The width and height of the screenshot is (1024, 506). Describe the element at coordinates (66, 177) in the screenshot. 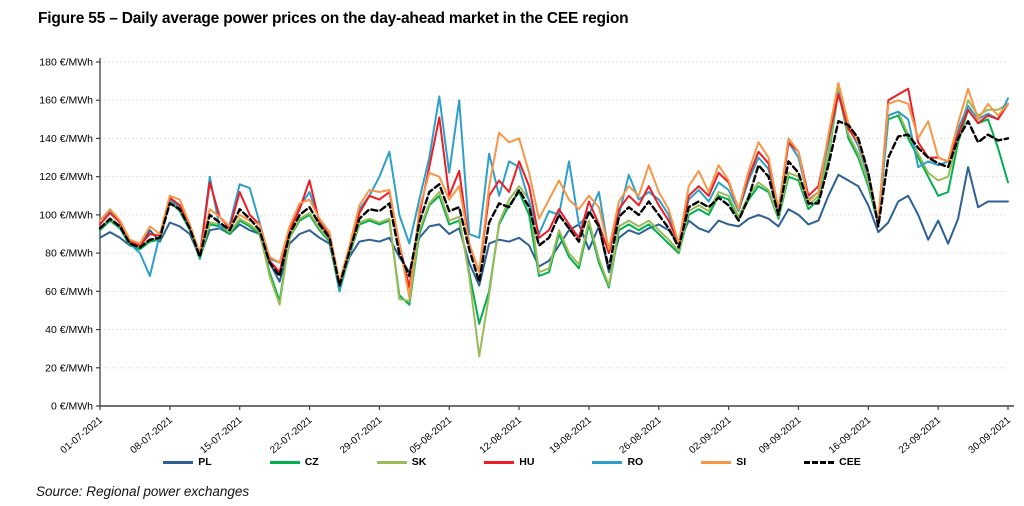

I see `y-axis-tick-label: 120 €/MWh` at that location.